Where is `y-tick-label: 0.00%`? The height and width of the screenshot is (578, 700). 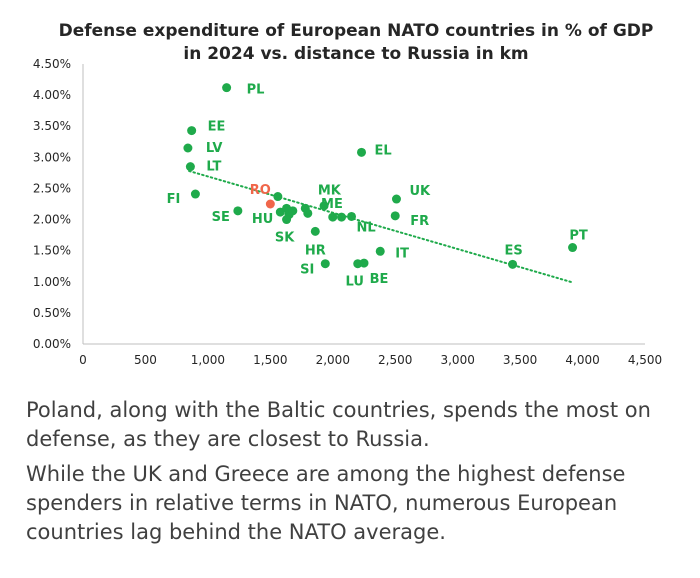
y-tick-label: 0.00% is located at coordinates (52, 344).